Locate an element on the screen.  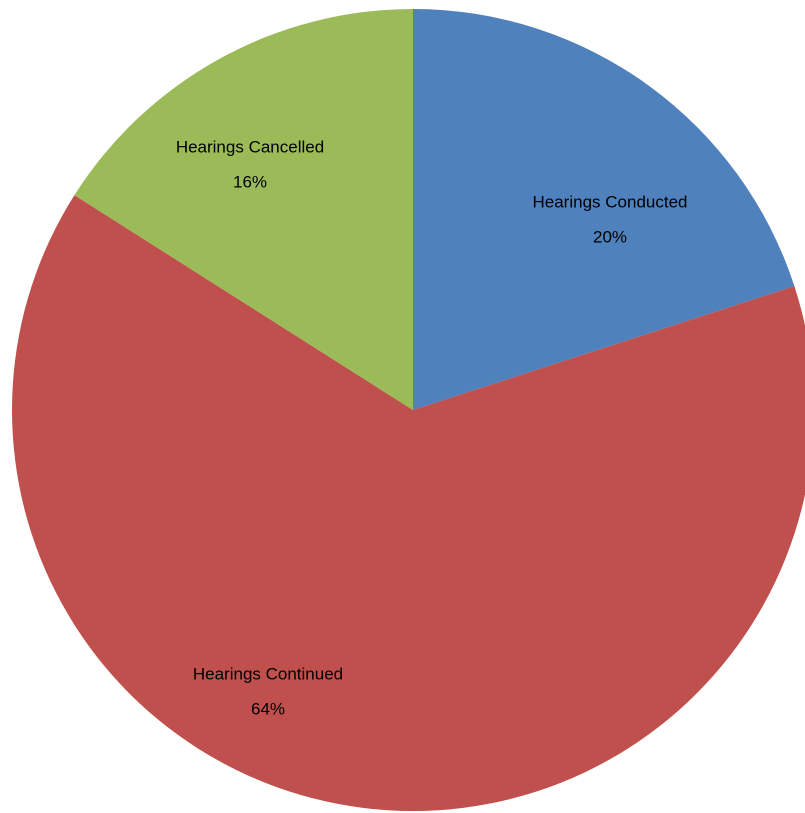
slice-value-label: 20% is located at coordinates (610, 236).